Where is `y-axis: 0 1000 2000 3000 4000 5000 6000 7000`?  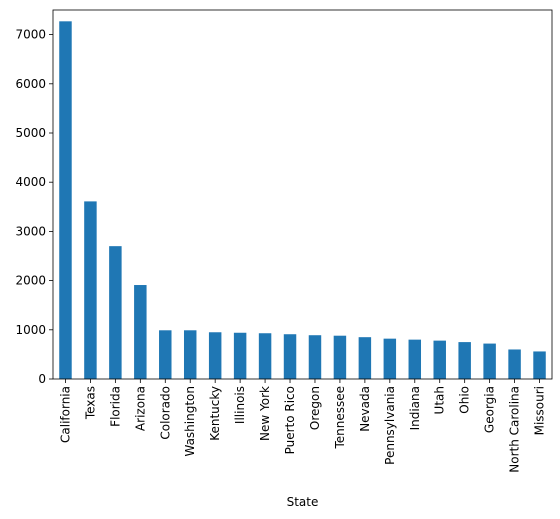
y-axis: 0 1000 2000 3000 4000 5000 6000 7000 is located at coordinates (34, 207).